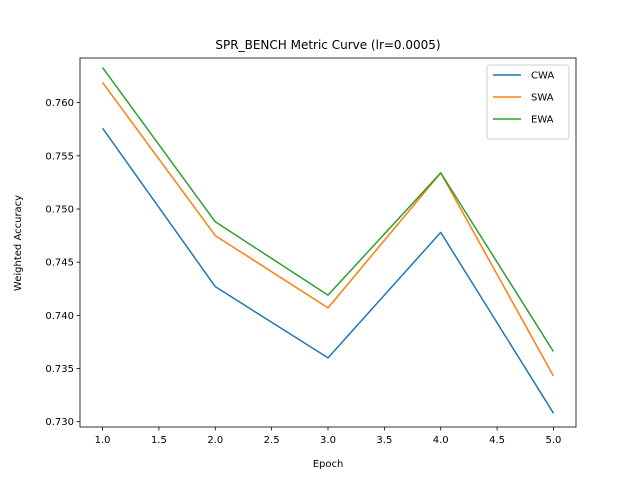 The image size is (640, 480). I want to click on legend-label-cwa: CWA, so click(542, 76).